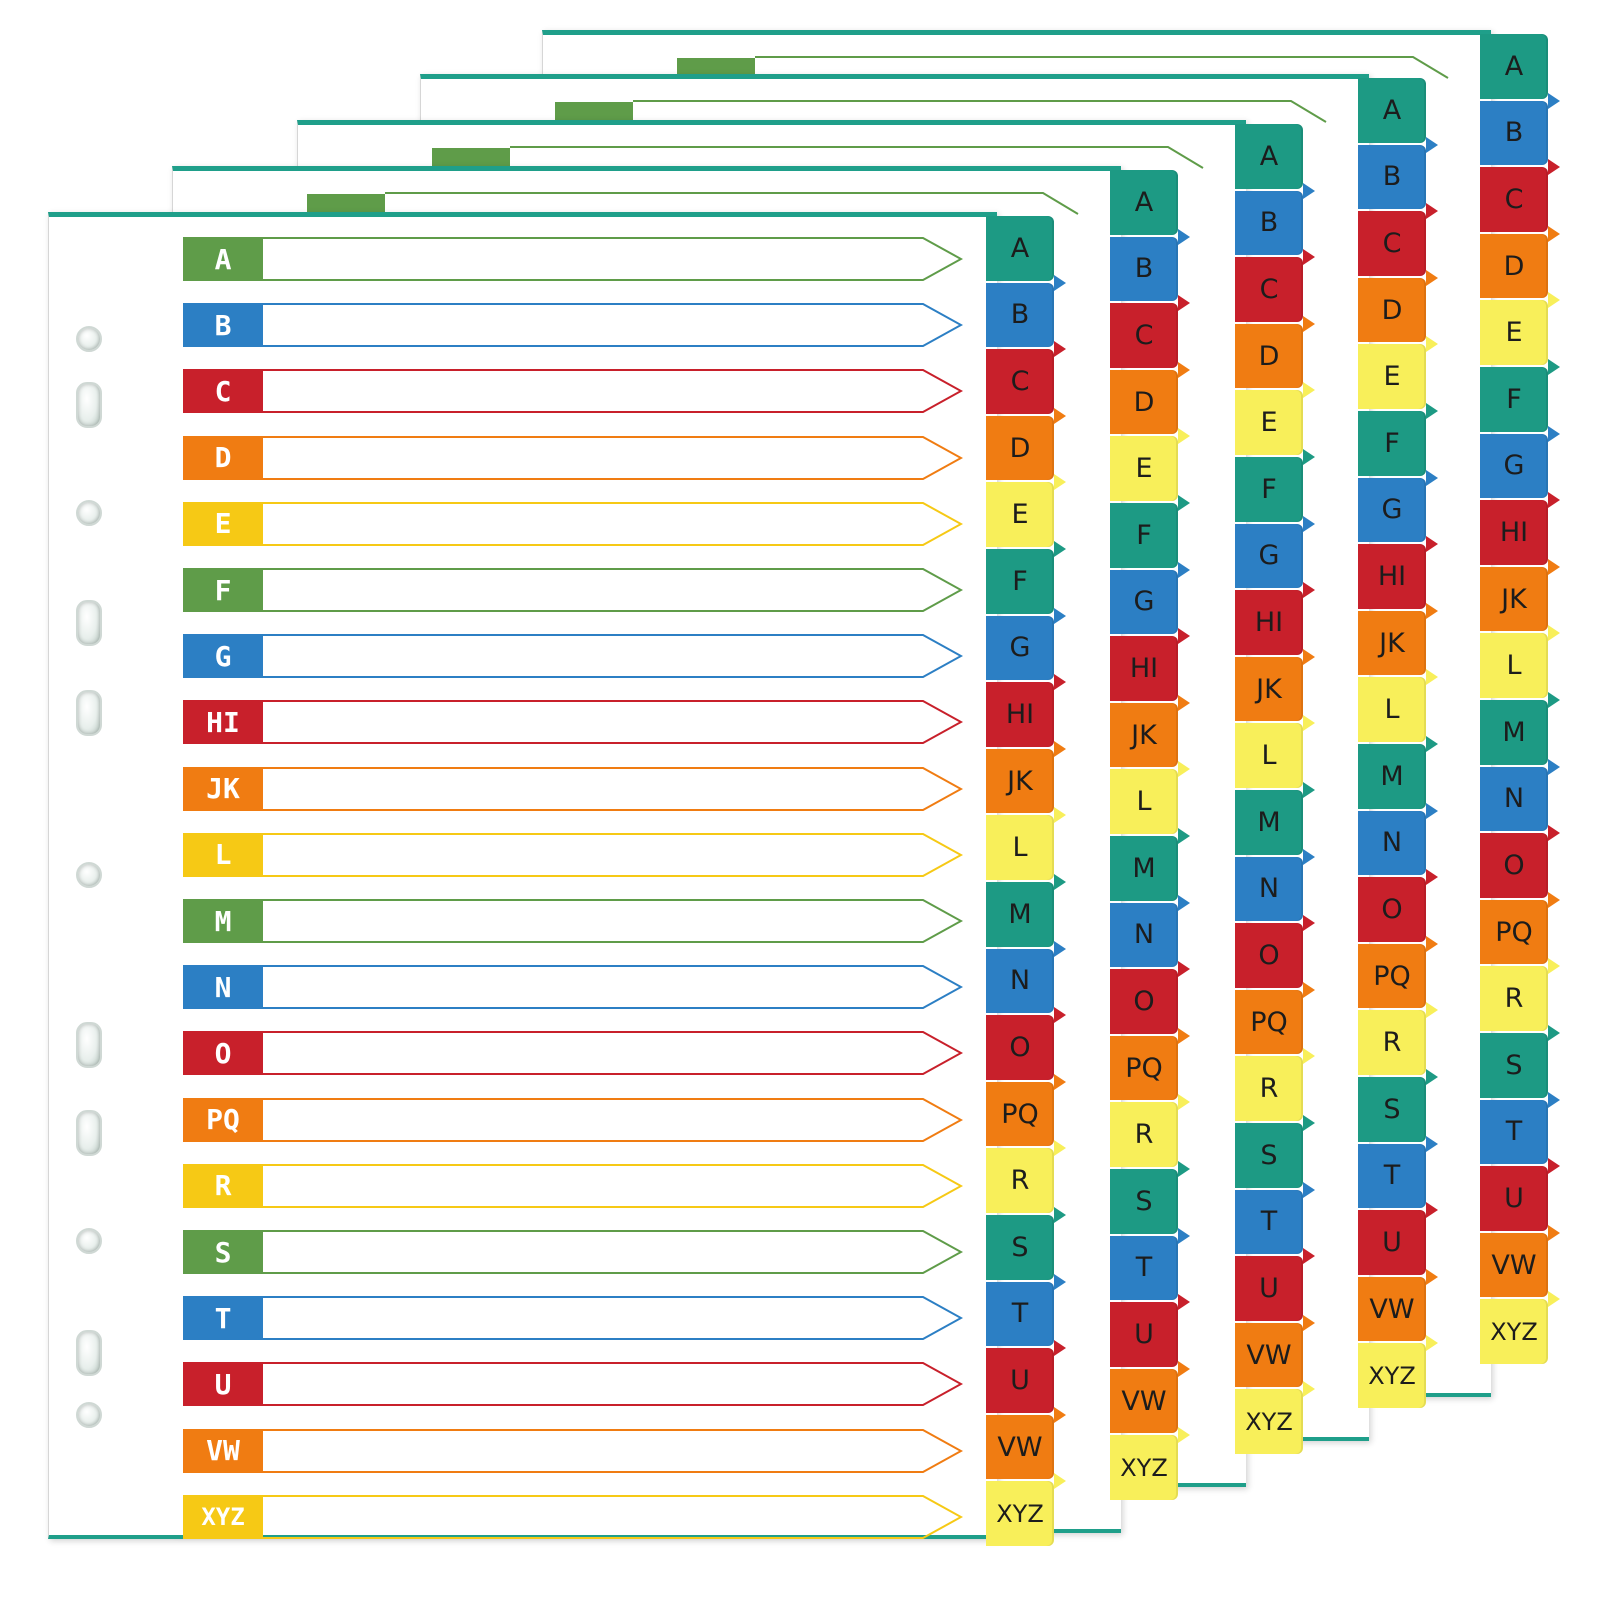 The height and width of the screenshot is (1600, 1600). I want to click on index-row: A, so click(573, 259).